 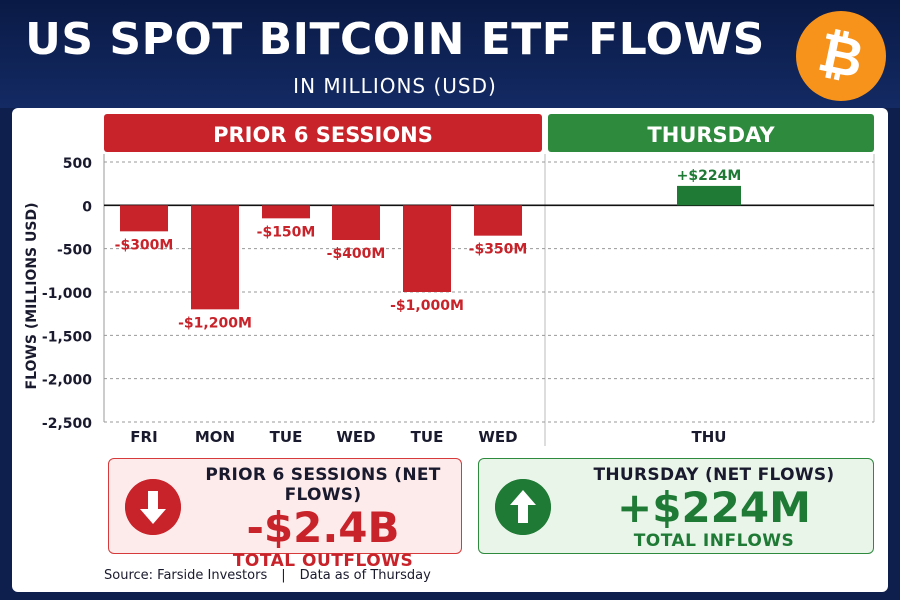 I want to click on bar-thu, so click(x=709, y=195).